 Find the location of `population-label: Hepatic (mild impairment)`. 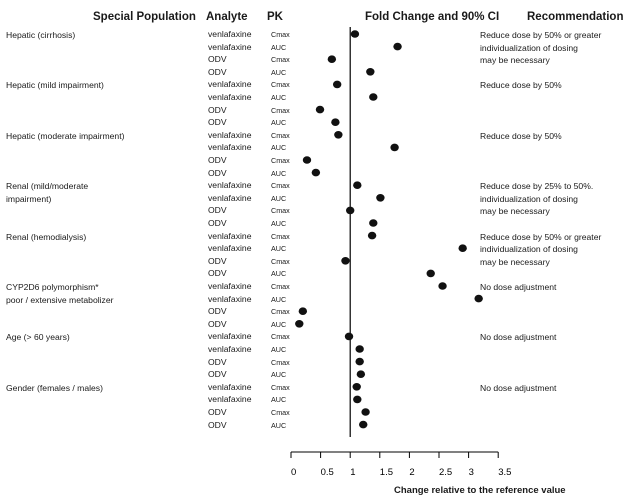

population-label: Hepatic (mild impairment) is located at coordinates (55, 85).